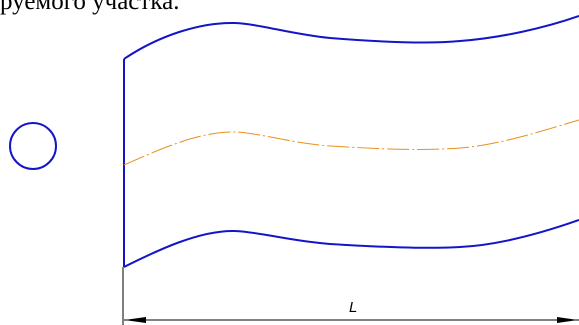  What do you see at coordinates (135, 320) in the screenshot?
I see `dimension-arrow-left` at bounding box center [135, 320].